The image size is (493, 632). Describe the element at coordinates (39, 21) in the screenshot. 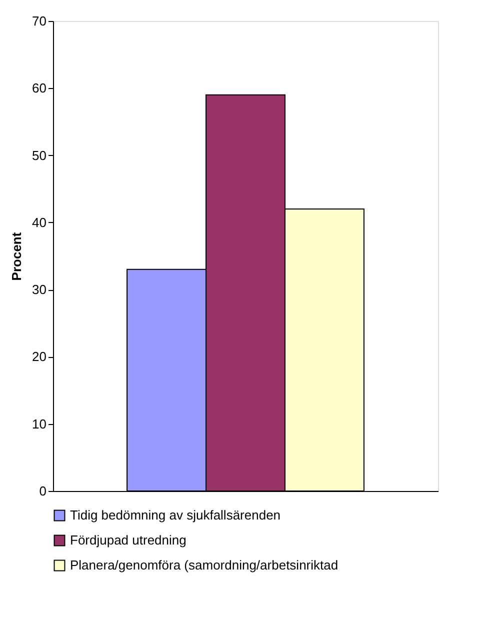

I see `y-tick-label: 70` at that location.